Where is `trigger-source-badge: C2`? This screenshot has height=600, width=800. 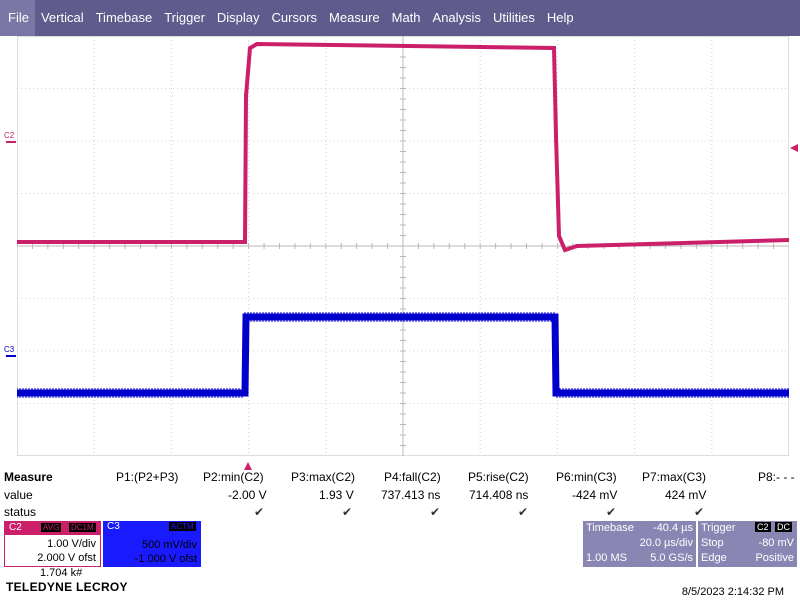
trigger-source-badge: C2 is located at coordinates (763, 527).